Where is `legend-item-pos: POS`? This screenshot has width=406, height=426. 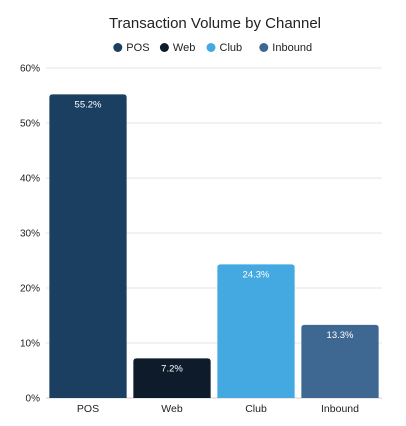 legend-item-pos: POS is located at coordinates (131, 48).